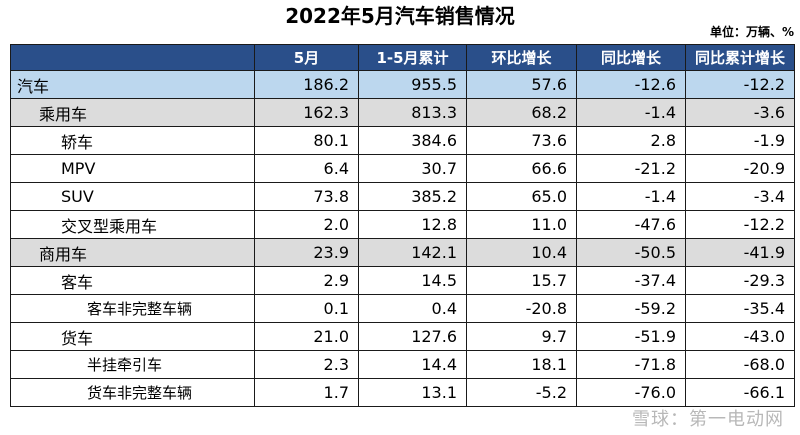 The height and width of the screenshot is (435, 800). What do you see at coordinates (631, 84) in the screenshot?
I see `cell-value: -12.6` at bounding box center [631, 84].